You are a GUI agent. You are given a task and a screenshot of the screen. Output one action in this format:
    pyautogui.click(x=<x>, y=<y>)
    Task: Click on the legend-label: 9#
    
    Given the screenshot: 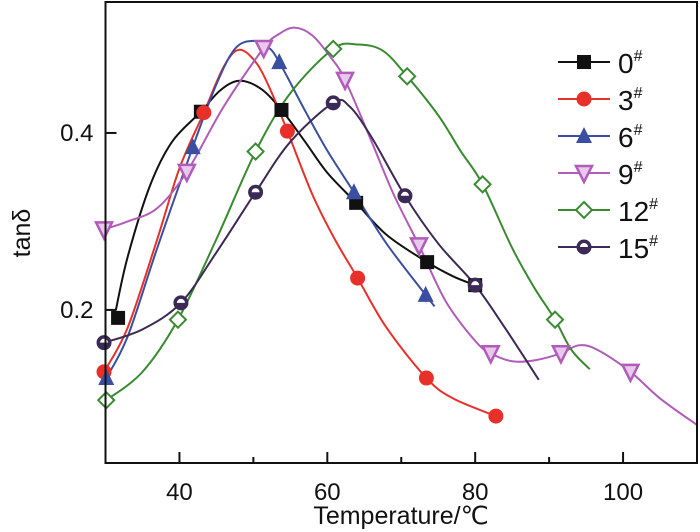 What is the action you would take?
    pyautogui.click(x=630, y=174)
    